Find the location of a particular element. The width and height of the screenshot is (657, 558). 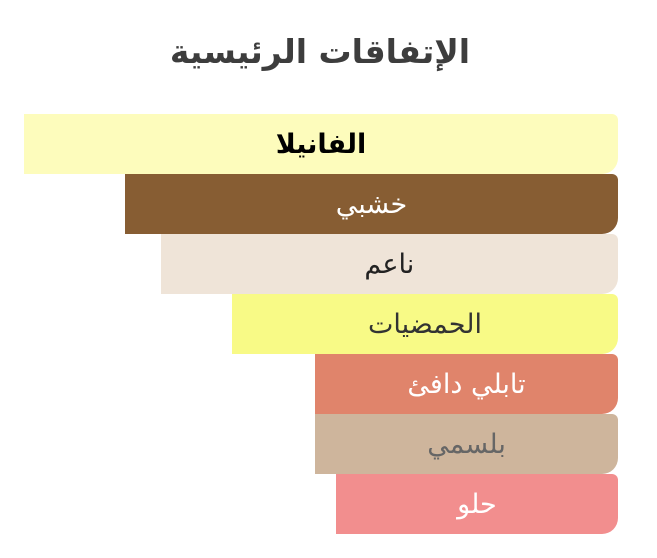

accord-label: الفانيلا is located at coordinates (321, 144).